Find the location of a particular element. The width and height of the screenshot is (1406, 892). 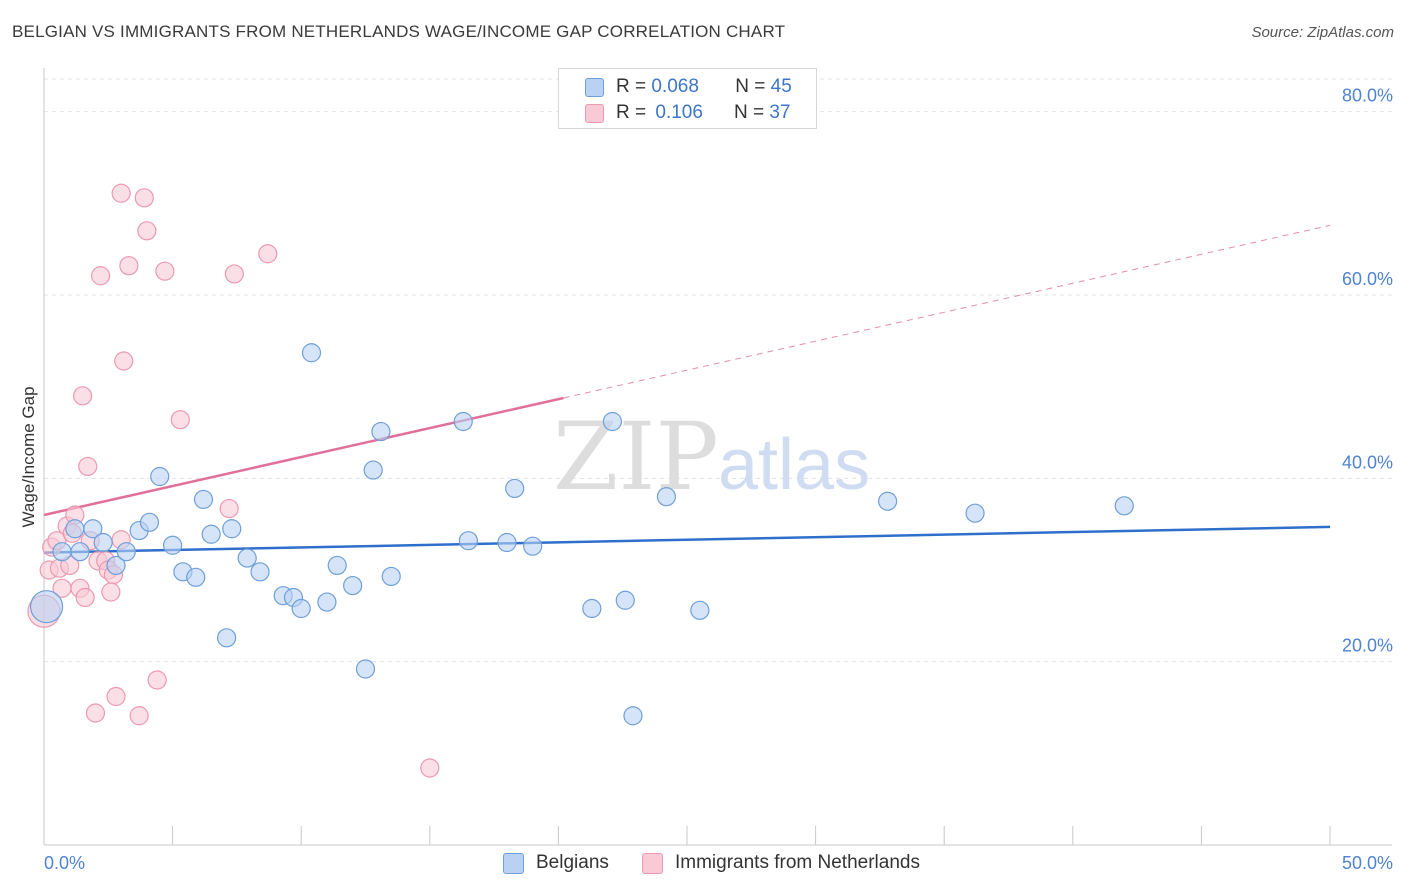

n-value: 37 is located at coordinates (780, 112).